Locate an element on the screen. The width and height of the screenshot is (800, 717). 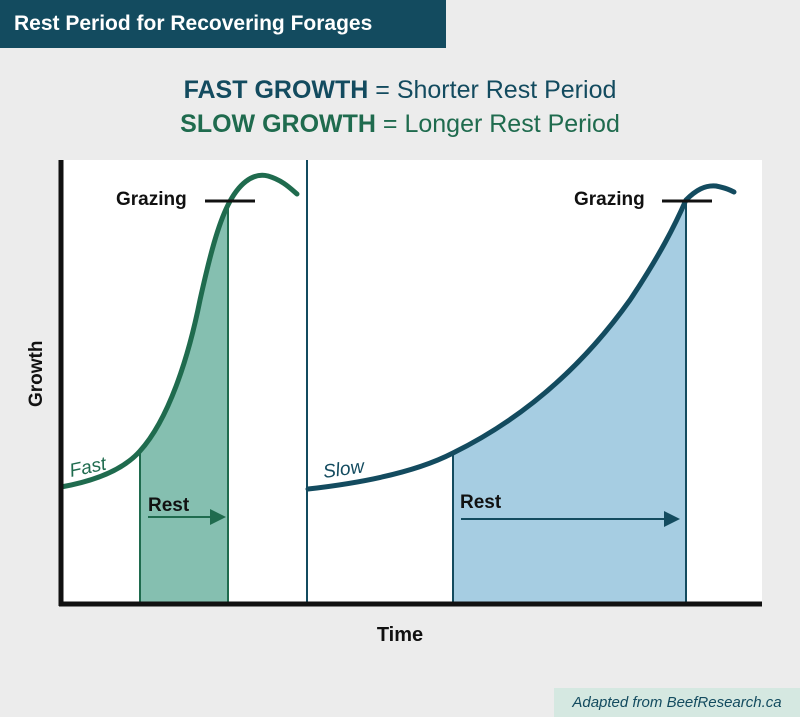
fast-rest-label: Rest is located at coordinates (169, 505).